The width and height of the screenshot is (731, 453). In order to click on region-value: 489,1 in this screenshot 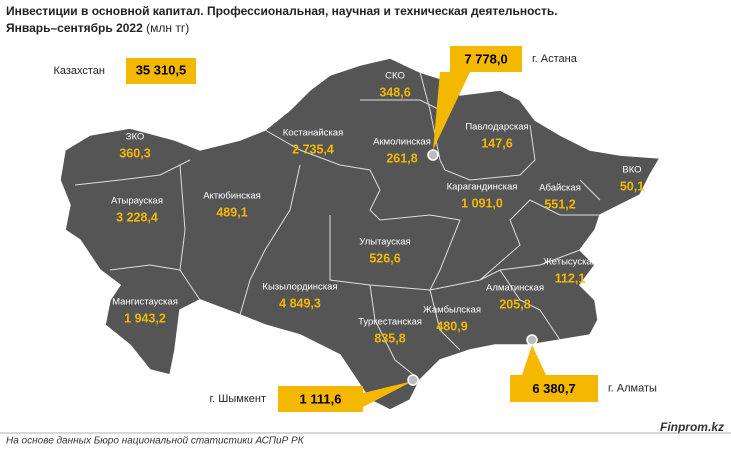, I will do `click(231, 212)`.